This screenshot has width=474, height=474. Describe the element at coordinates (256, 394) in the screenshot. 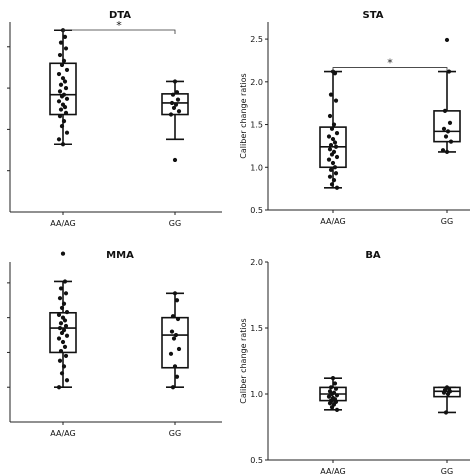

I see `y-tick-label: 1.0` at that location.